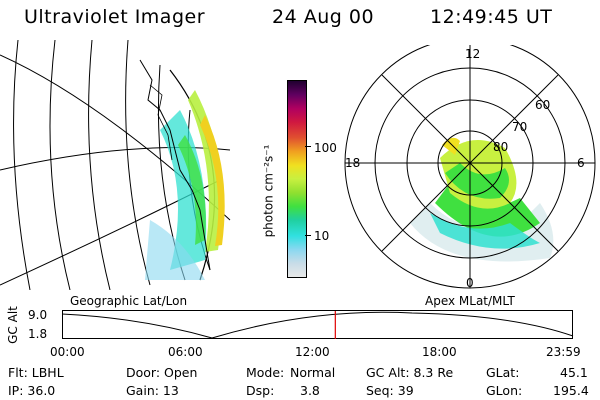 This screenshot has height=400, width=600. Describe the element at coordinates (491, 17) in the screenshot. I see `time-display: 12:49:45 UT` at that location.